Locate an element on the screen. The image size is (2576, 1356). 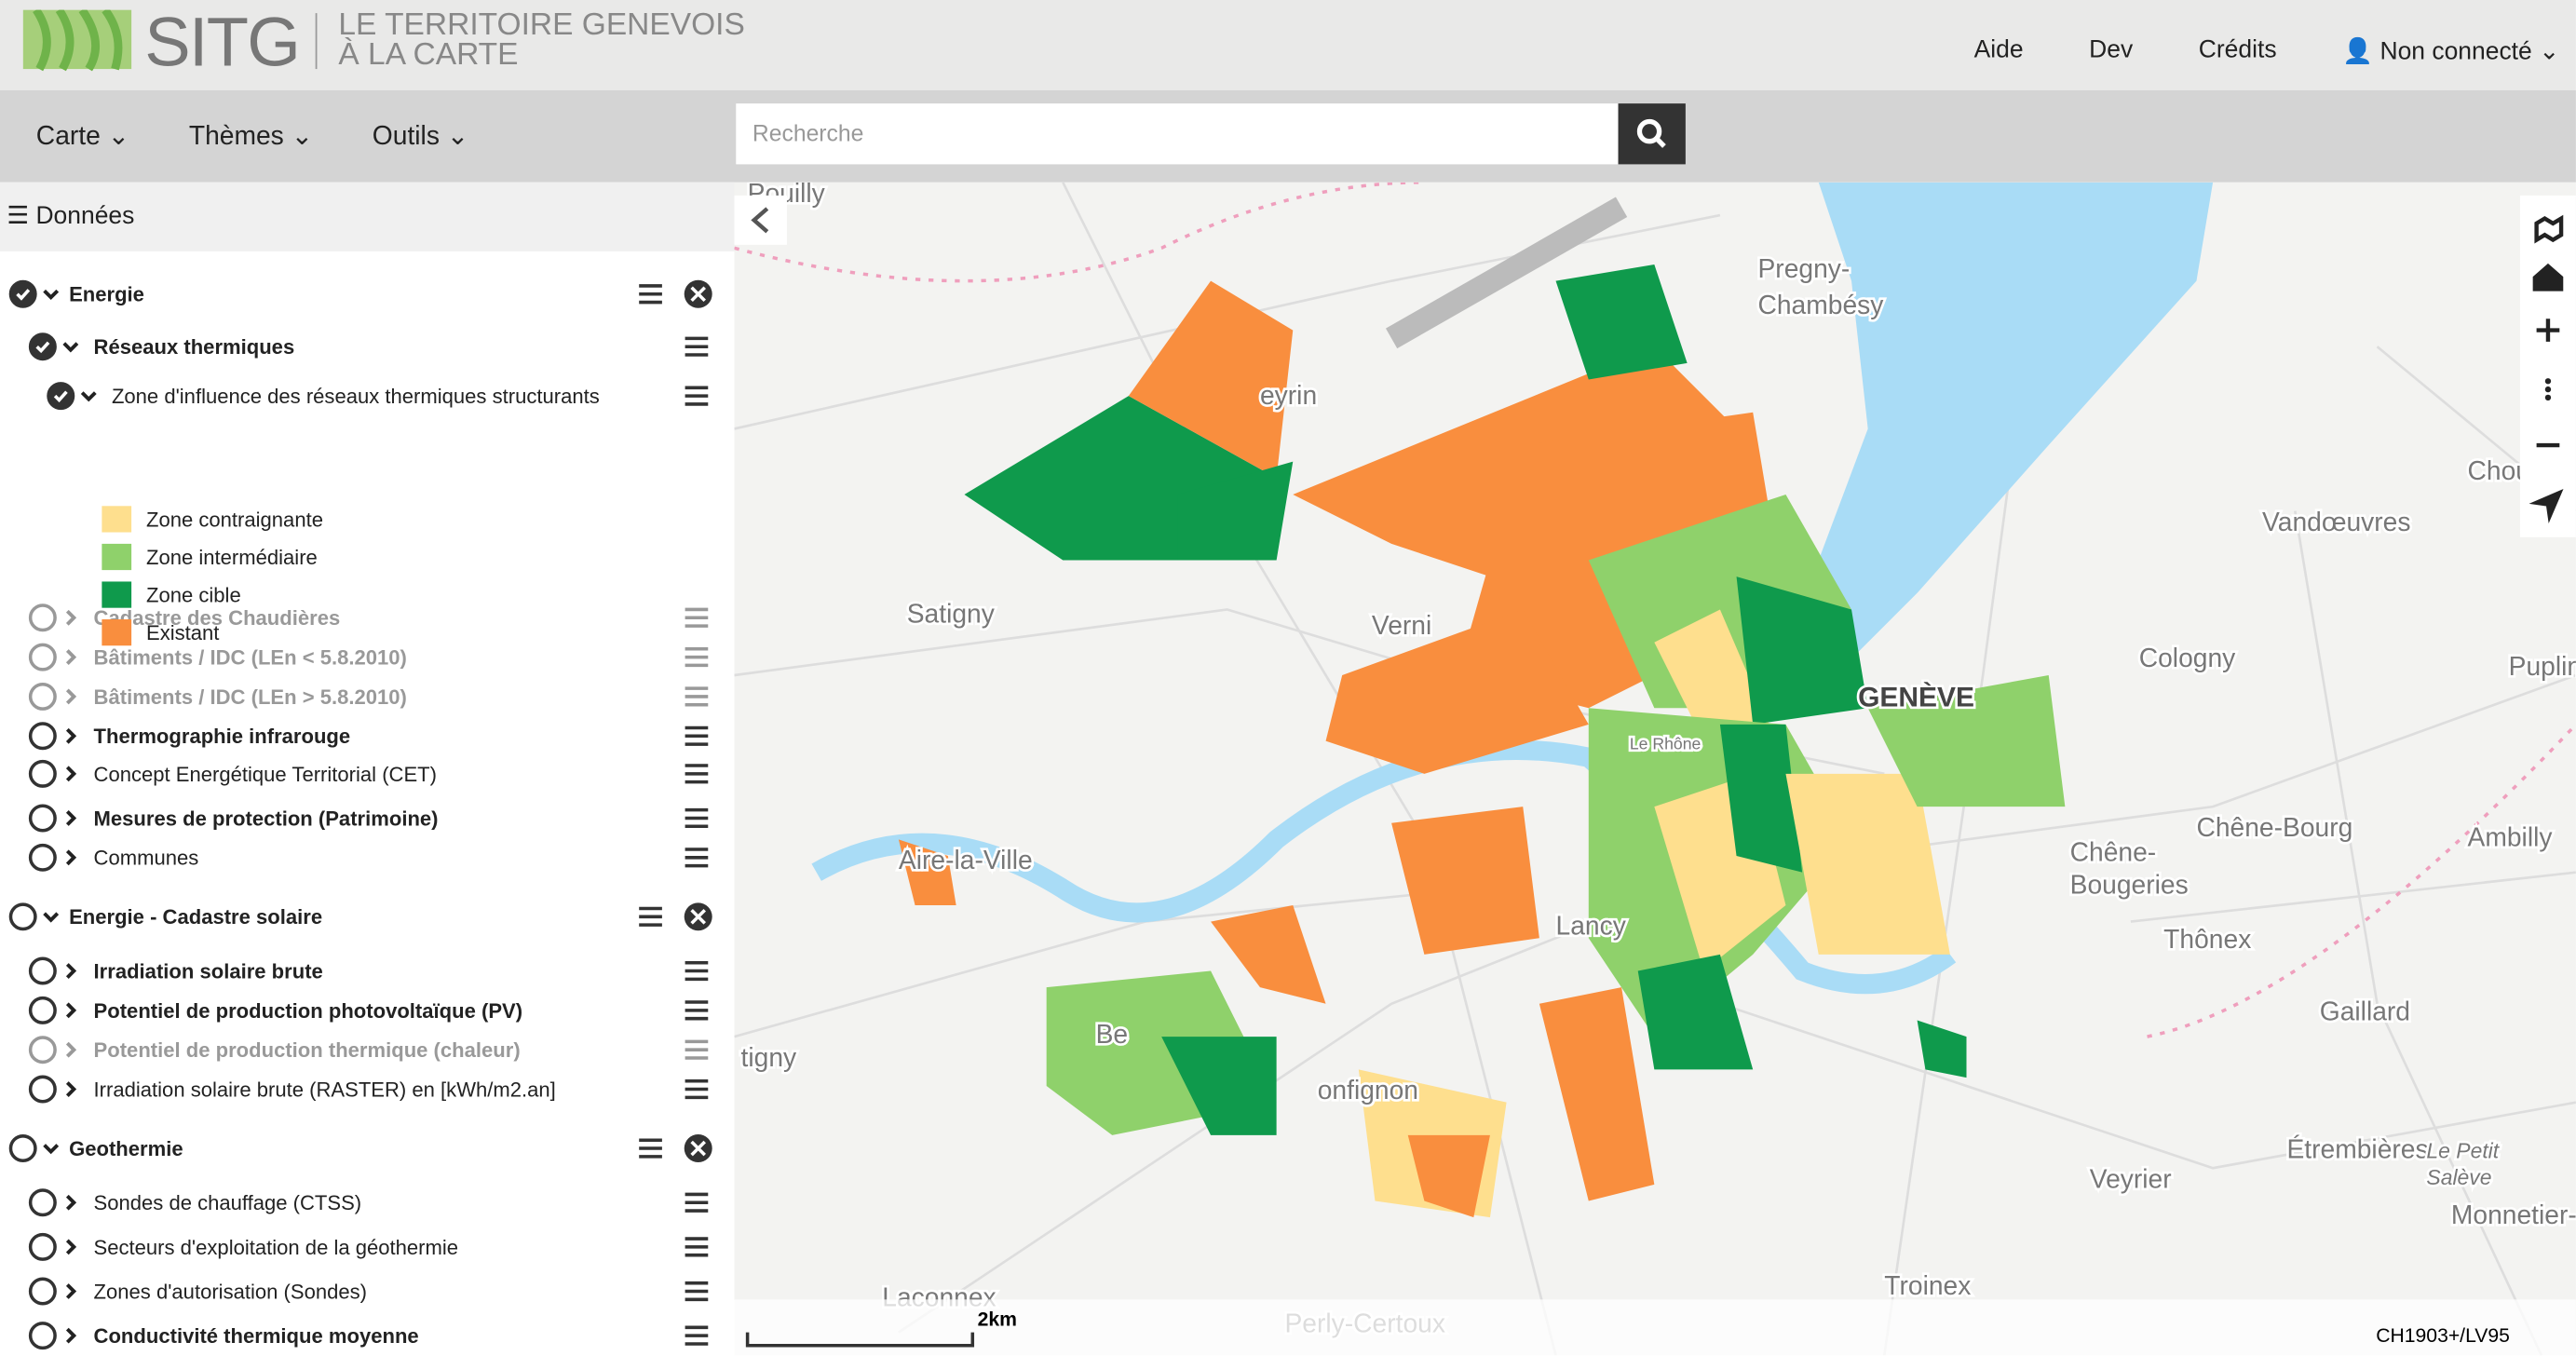
map-controls is located at coordinates (2547, 366).